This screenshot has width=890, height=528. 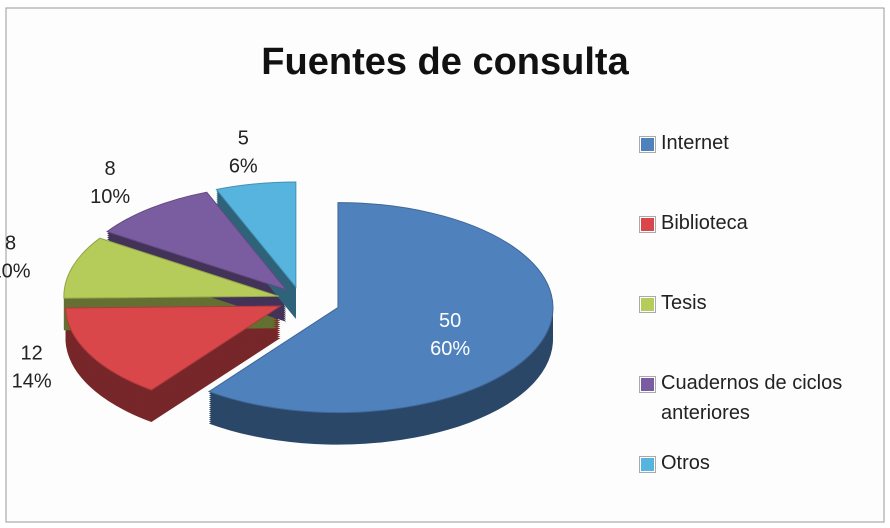 I want to click on chart-title: Fuentes de consulta, so click(x=445, y=62).